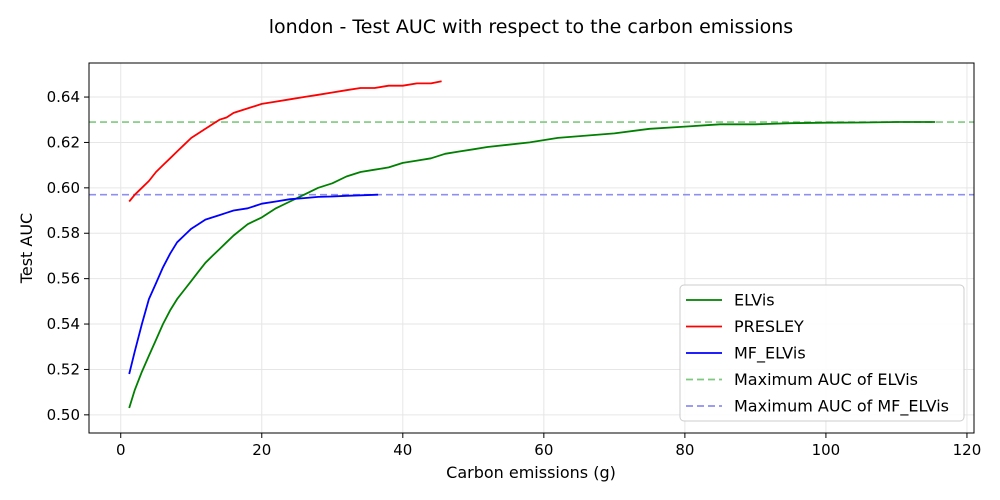  I want to click on y-tick-label: 0.58, so click(63, 233).